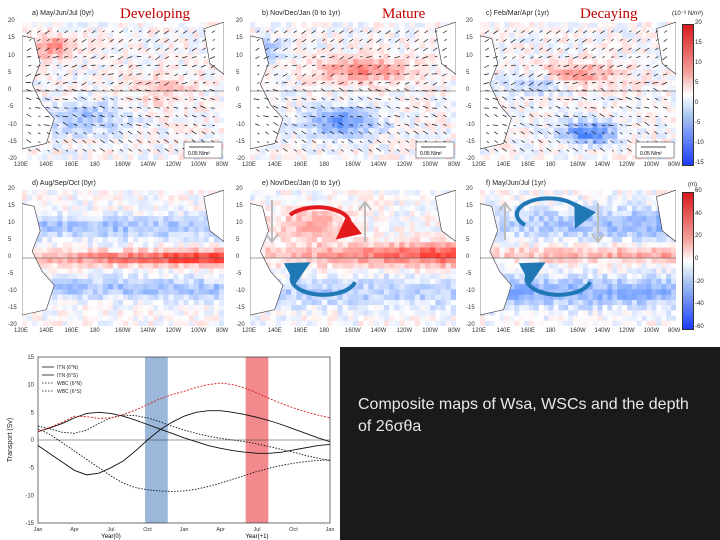  I want to click on colorbar-tick: 5, so click(697, 83).